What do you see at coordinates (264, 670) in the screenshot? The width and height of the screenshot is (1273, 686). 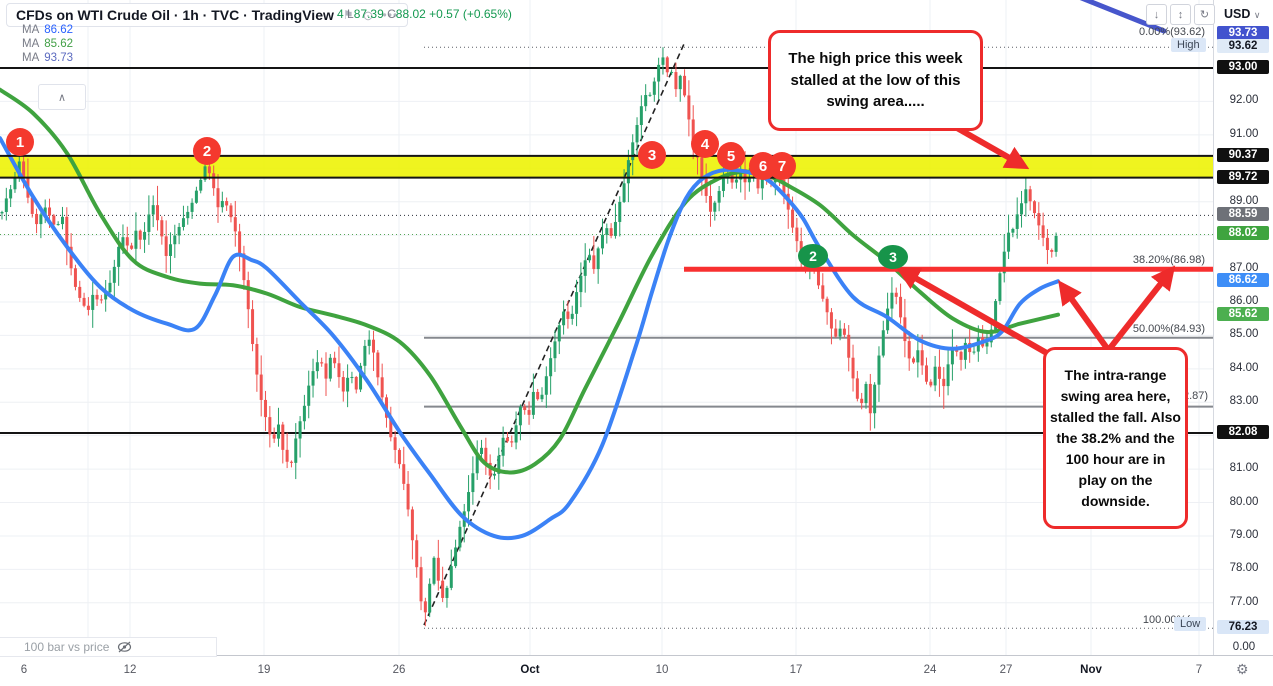 I see `time-tick: 19` at bounding box center [264, 670].